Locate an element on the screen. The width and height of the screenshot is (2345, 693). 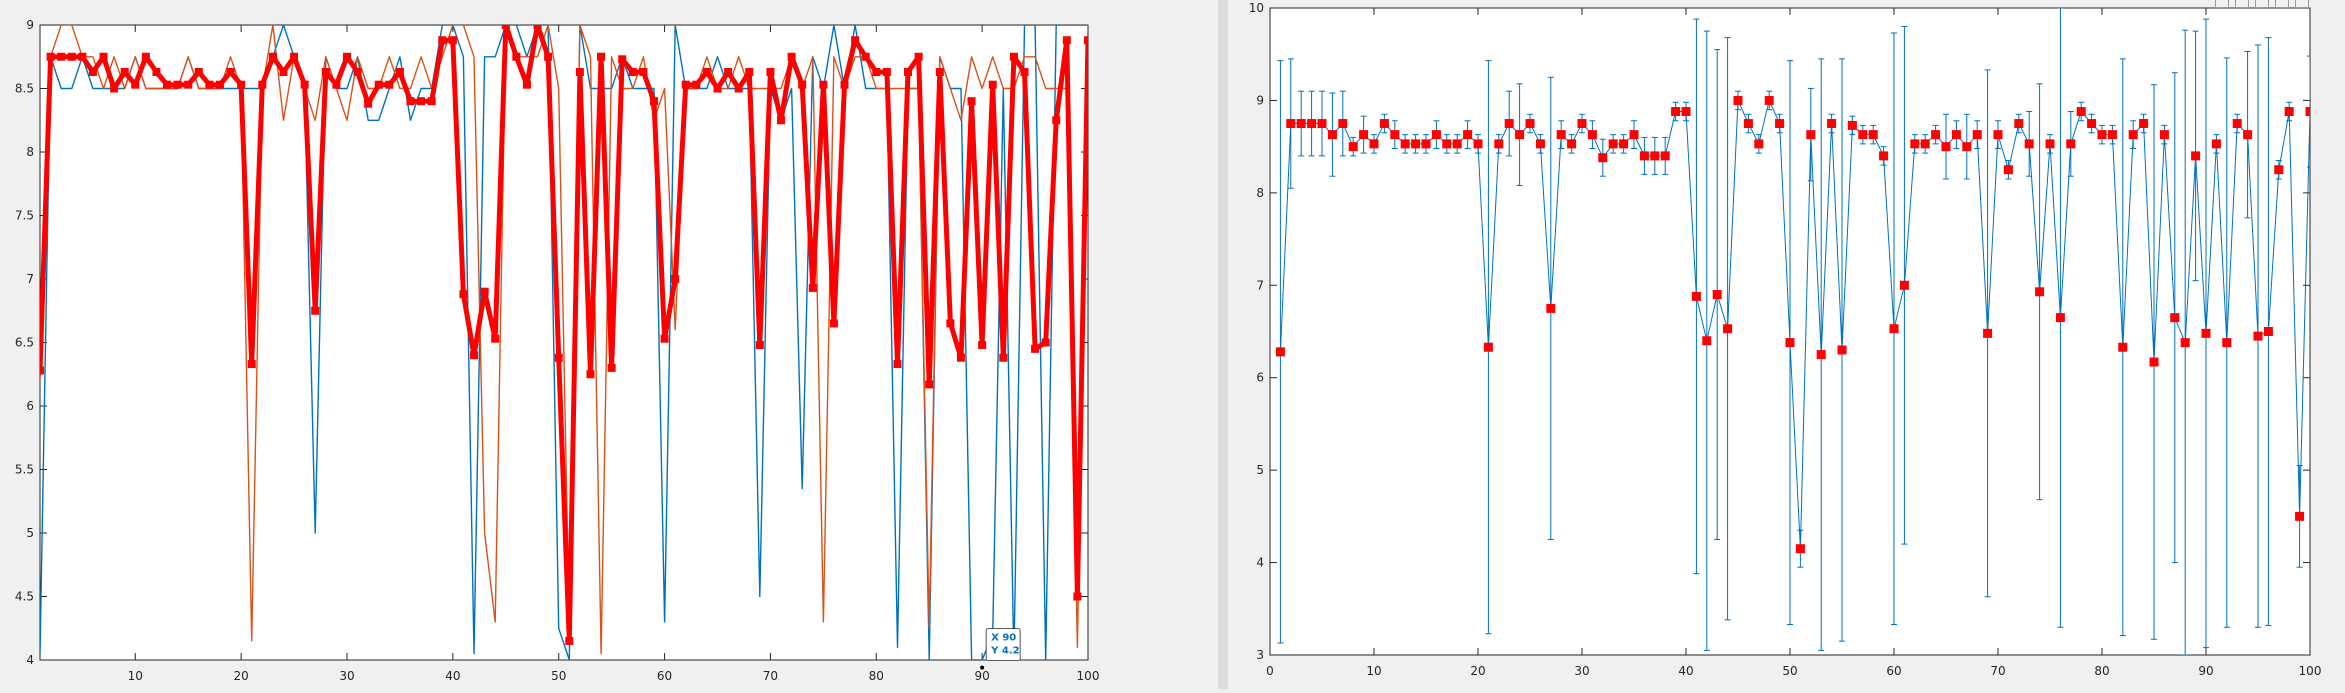
axes-toolbar is located at coordinates (2275, 4).